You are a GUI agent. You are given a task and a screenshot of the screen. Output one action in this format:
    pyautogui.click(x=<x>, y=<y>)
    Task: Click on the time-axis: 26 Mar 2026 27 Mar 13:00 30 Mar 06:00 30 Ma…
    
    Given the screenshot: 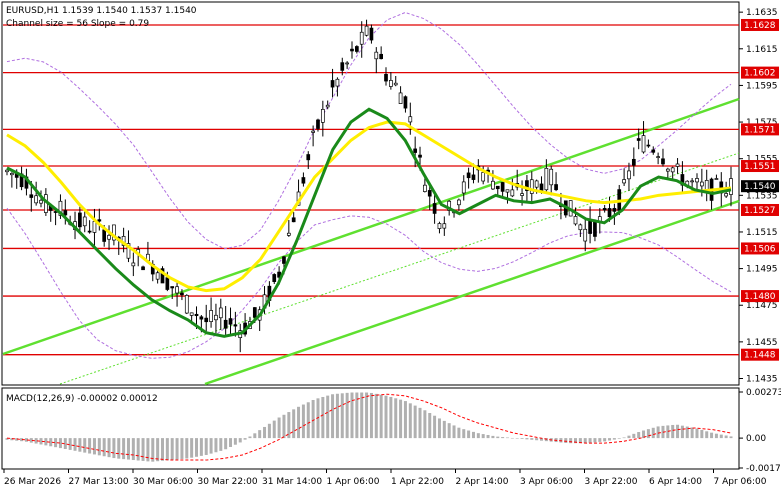 What is the action you would take?
    pyautogui.click(x=385, y=478)
    